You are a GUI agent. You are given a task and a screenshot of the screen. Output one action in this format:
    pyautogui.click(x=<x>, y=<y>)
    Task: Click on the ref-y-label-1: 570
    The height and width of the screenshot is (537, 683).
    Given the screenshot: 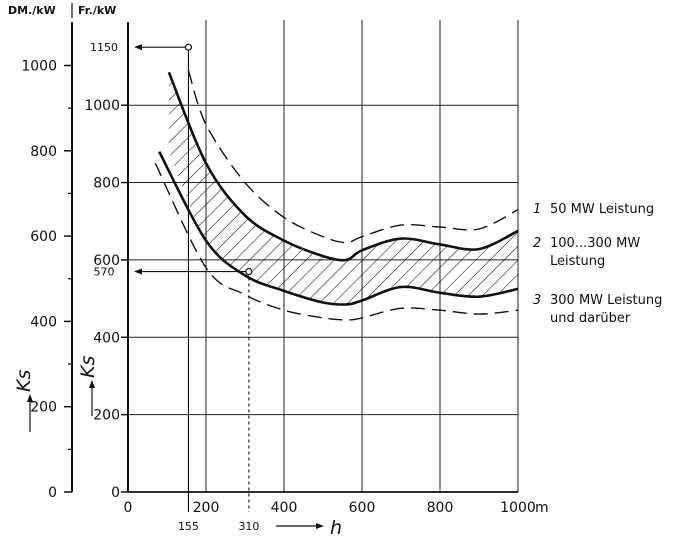 What is the action you would take?
    pyautogui.click(x=104, y=272)
    